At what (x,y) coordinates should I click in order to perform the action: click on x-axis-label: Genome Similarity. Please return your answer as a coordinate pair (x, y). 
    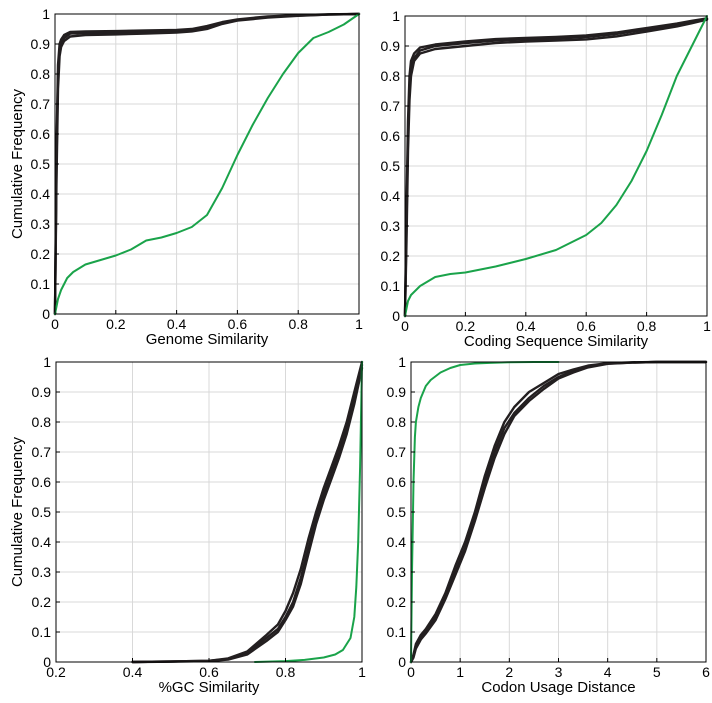
    Looking at the image, I should click on (207, 339).